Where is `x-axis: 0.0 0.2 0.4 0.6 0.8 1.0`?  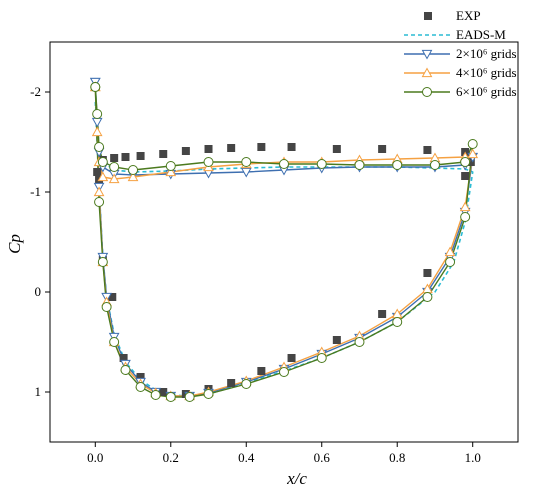
x-axis: 0.0 0.2 0.4 0.6 0.8 1.0 is located at coordinates (284, 453).